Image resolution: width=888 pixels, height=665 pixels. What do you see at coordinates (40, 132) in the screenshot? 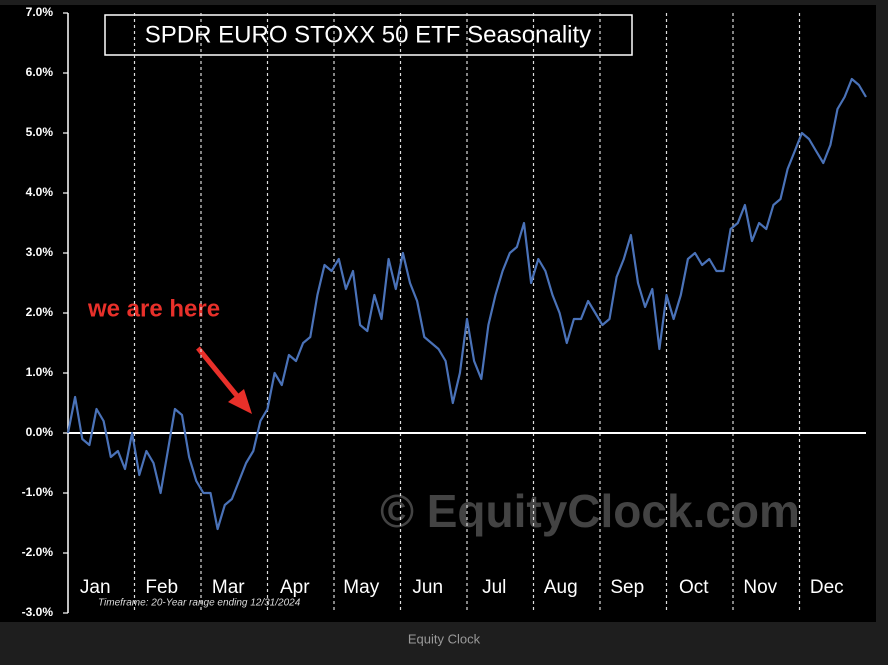
I see `y-tick-label: 5.0%` at bounding box center [40, 132].